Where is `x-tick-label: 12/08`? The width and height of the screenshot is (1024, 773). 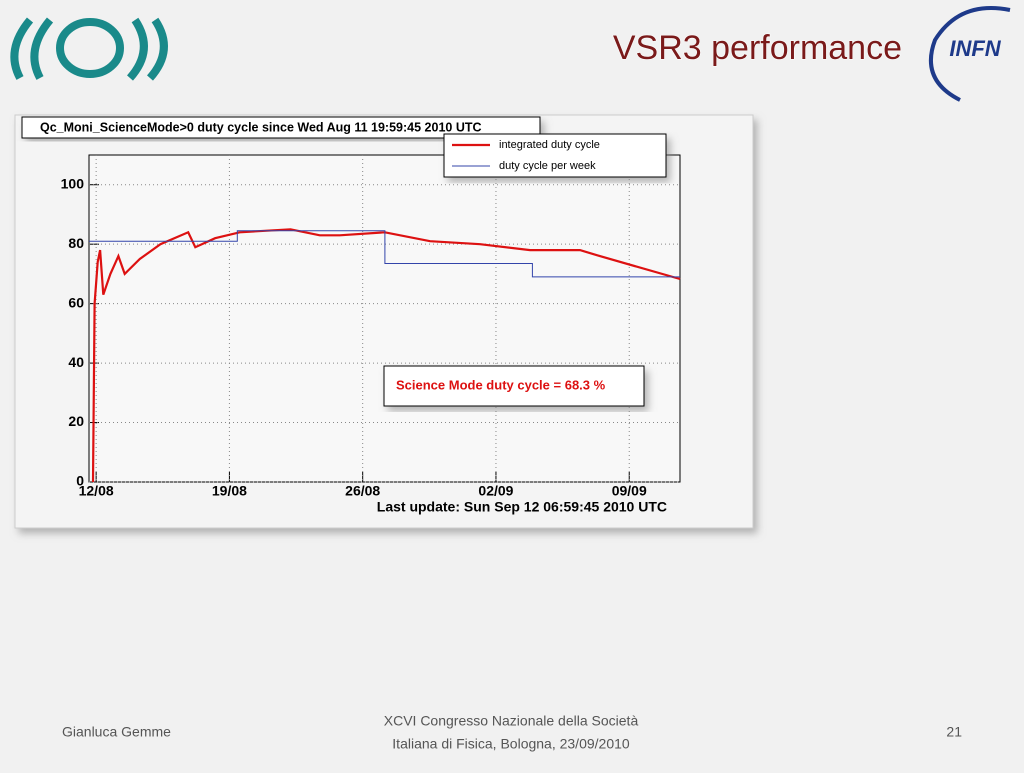 x-tick-label: 12/08 is located at coordinates (96, 491).